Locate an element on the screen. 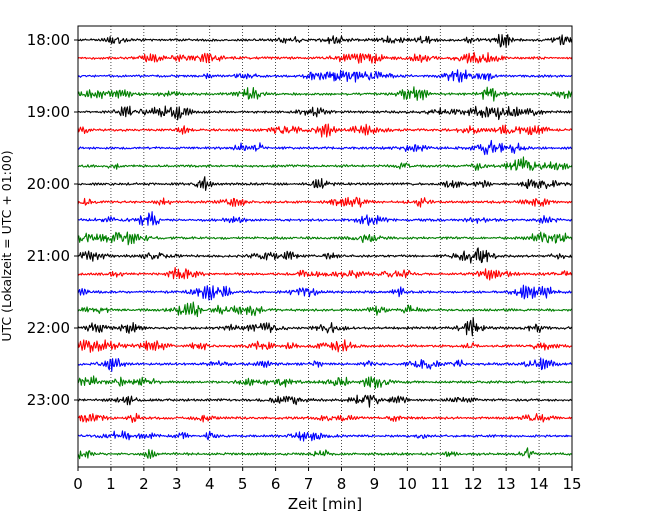  x-tick-label-14: 14 is located at coordinates (539, 484).